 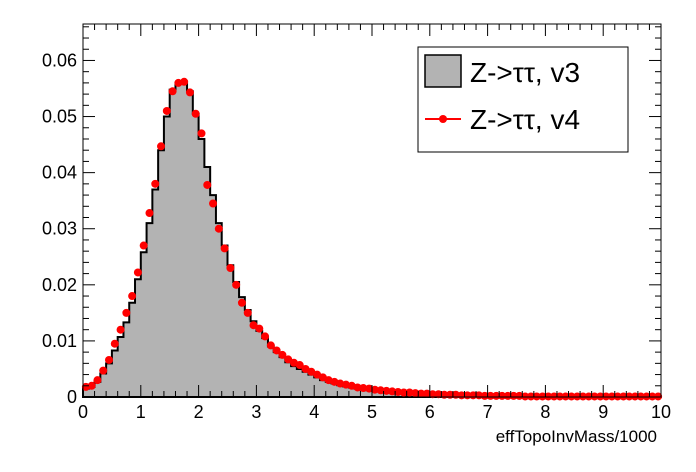 I want to click on y-tick-label: 0.01, so click(x=59, y=341).